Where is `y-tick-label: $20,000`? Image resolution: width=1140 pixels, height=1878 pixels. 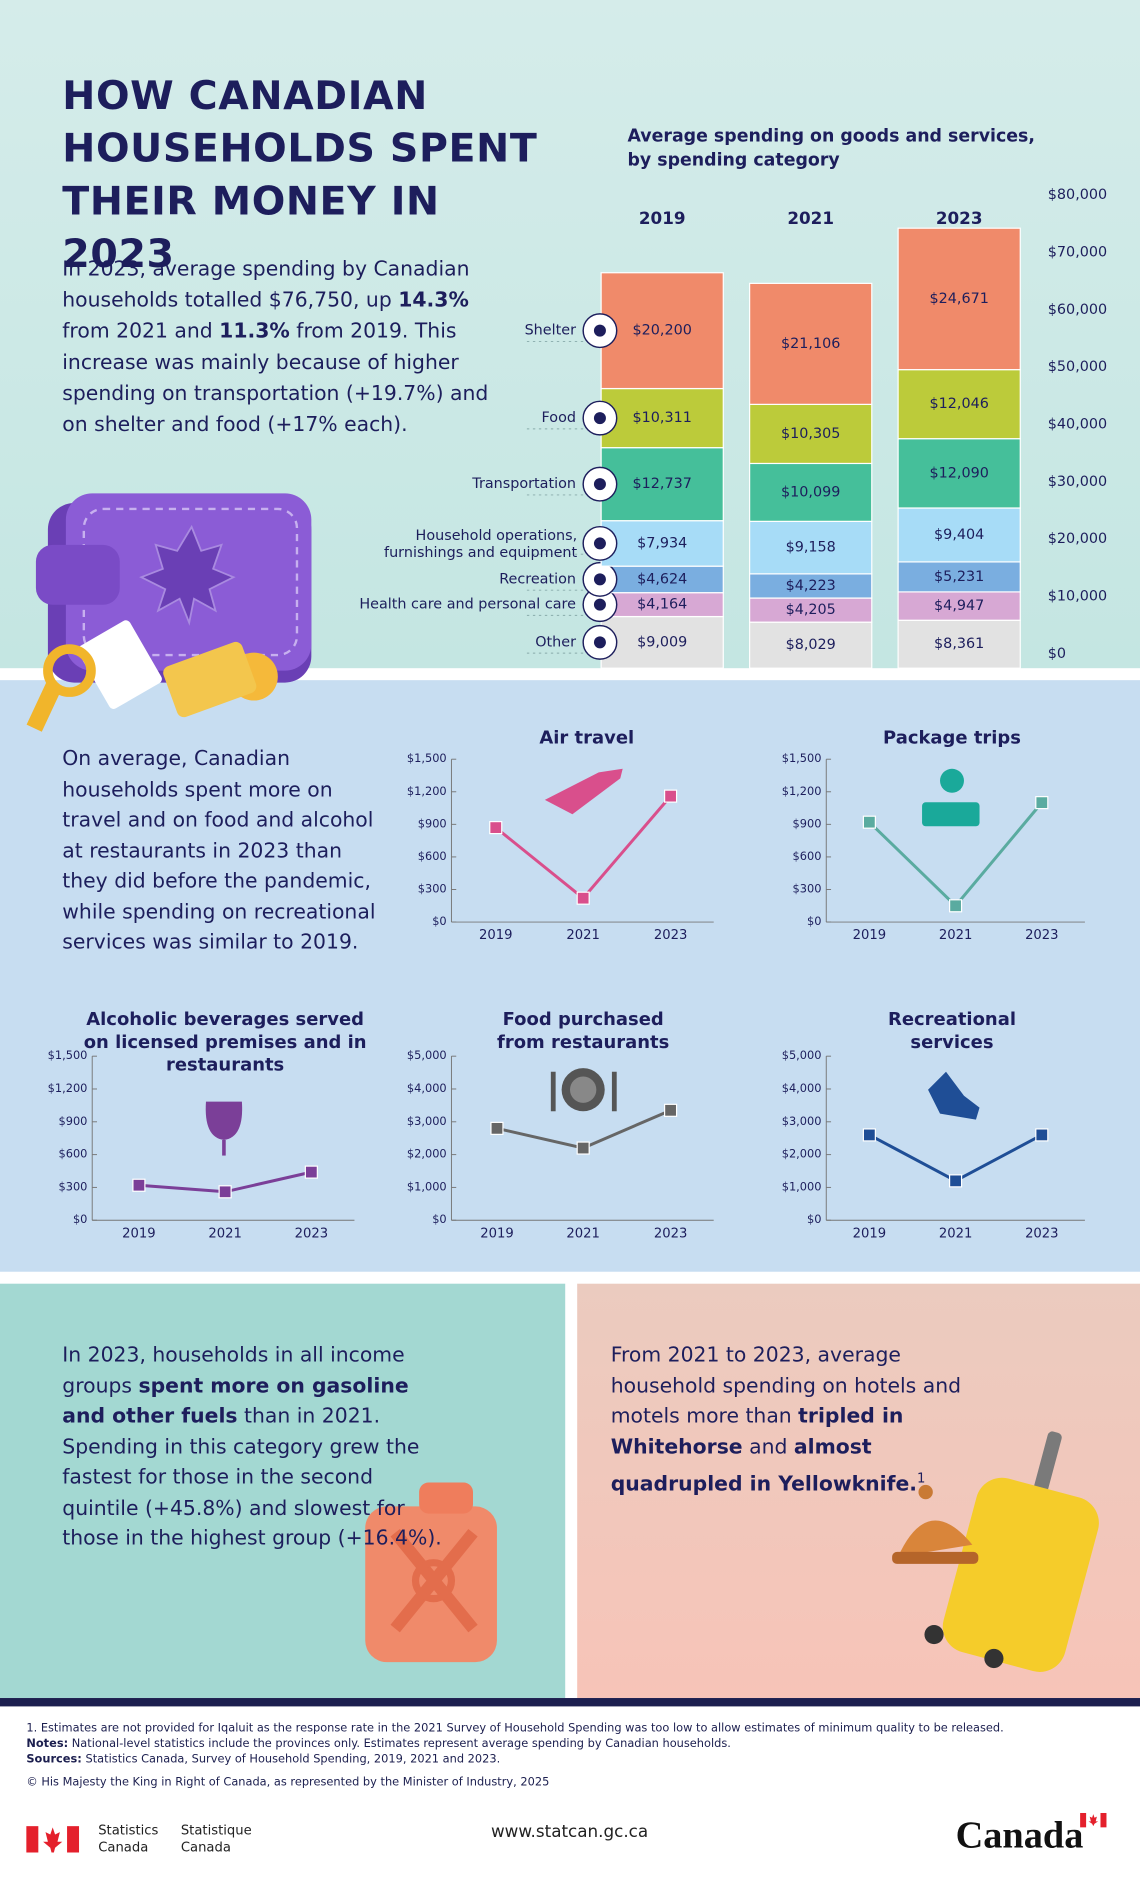 y-tick-label: $20,000 is located at coordinates (1077, 539).